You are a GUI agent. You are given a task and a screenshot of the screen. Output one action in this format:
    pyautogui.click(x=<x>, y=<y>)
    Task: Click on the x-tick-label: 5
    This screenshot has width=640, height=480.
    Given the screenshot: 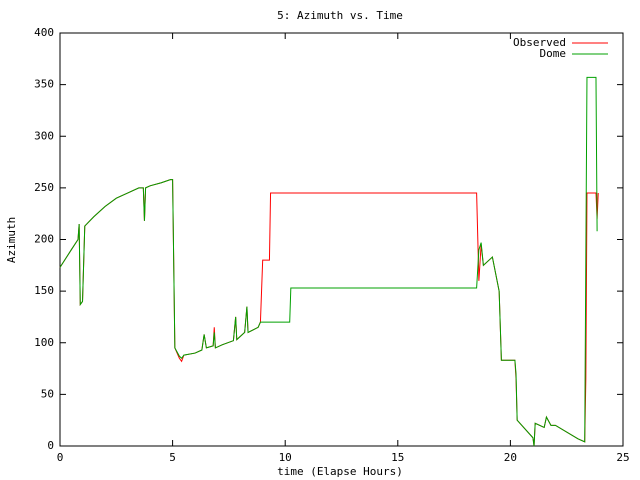 What is the action you would take?
    pyautogui.click(x=172, y=457)
    